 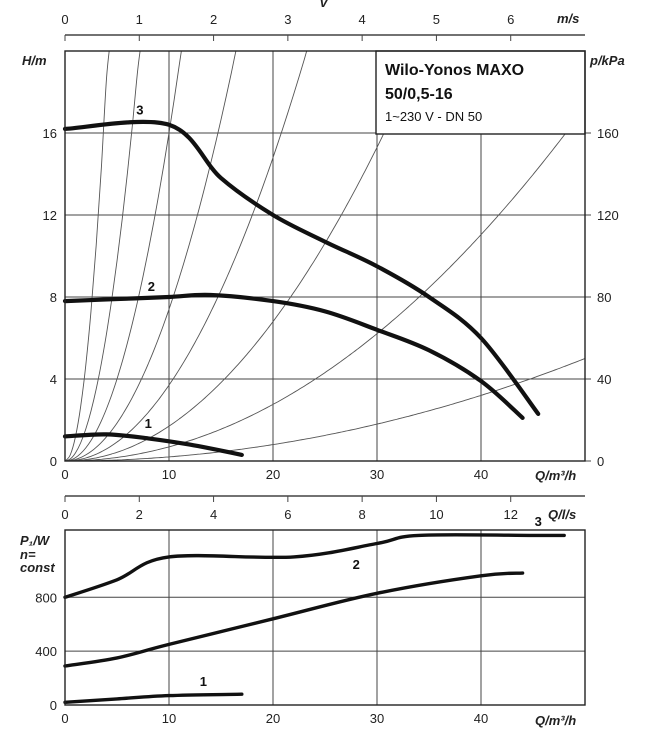 What do you see at coordinates (53, 461) in the screenshot?
I see `y-tick-label: 0` at bounding box center [53, 461].